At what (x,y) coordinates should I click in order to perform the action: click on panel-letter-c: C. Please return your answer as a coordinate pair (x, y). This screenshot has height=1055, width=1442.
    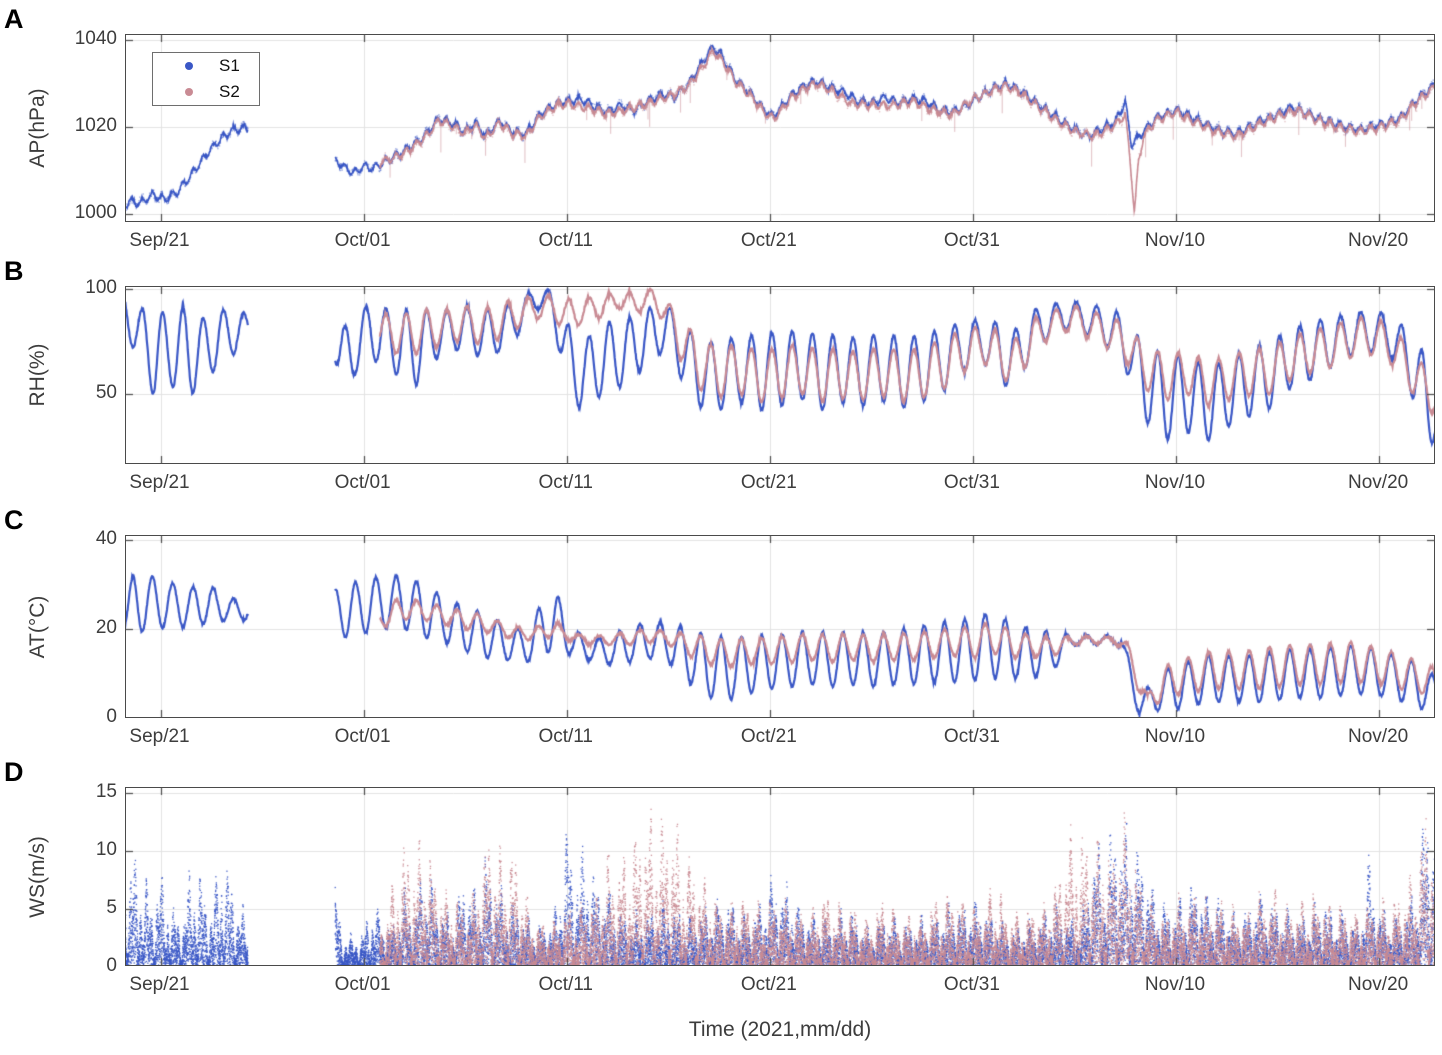
    Looking at the image, I should click on (14, 520).